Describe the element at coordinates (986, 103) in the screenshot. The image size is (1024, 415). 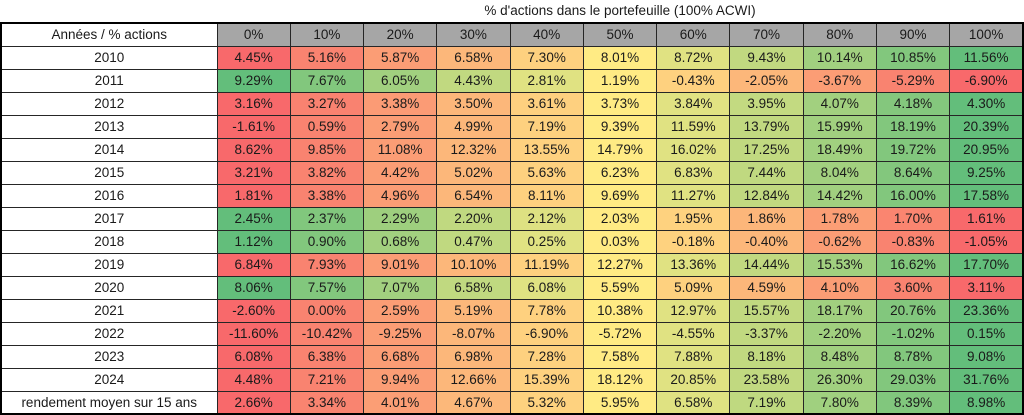
I see `heatmap-cell: 4.30%` at that location.